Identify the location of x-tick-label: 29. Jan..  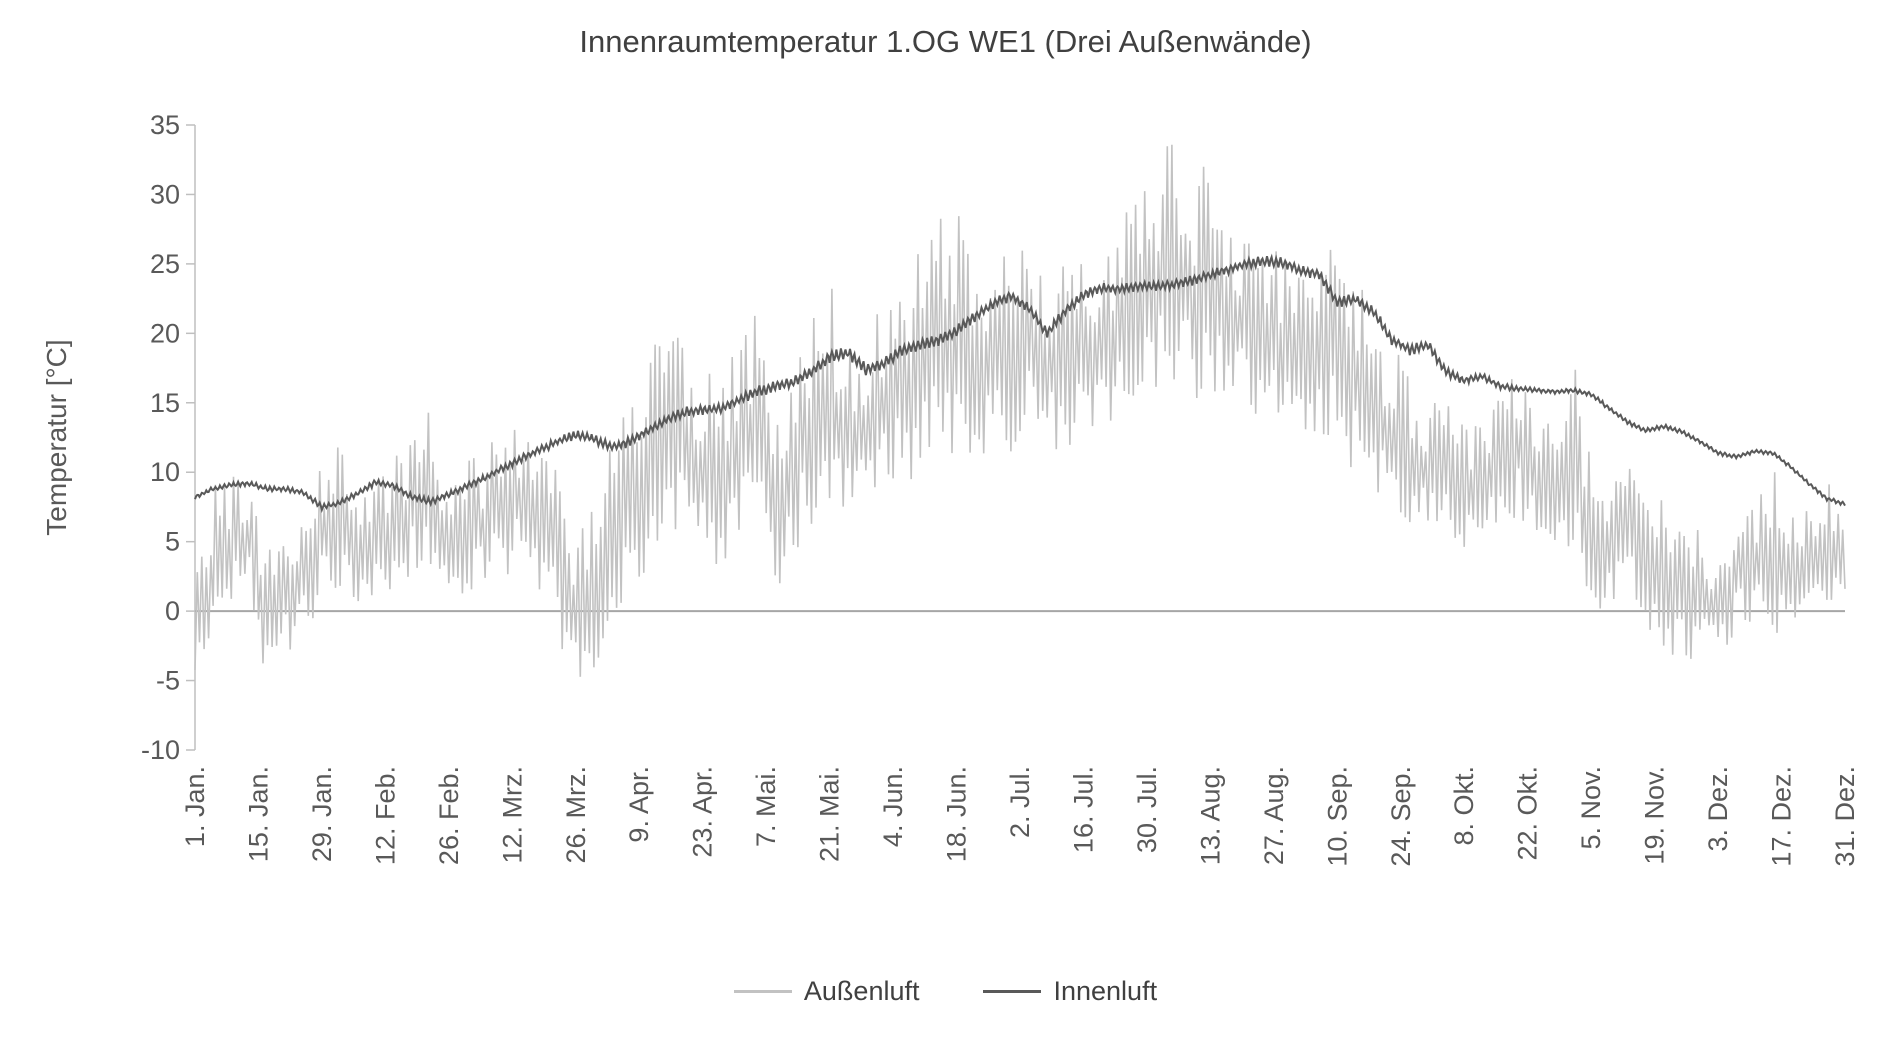
(322, 814).